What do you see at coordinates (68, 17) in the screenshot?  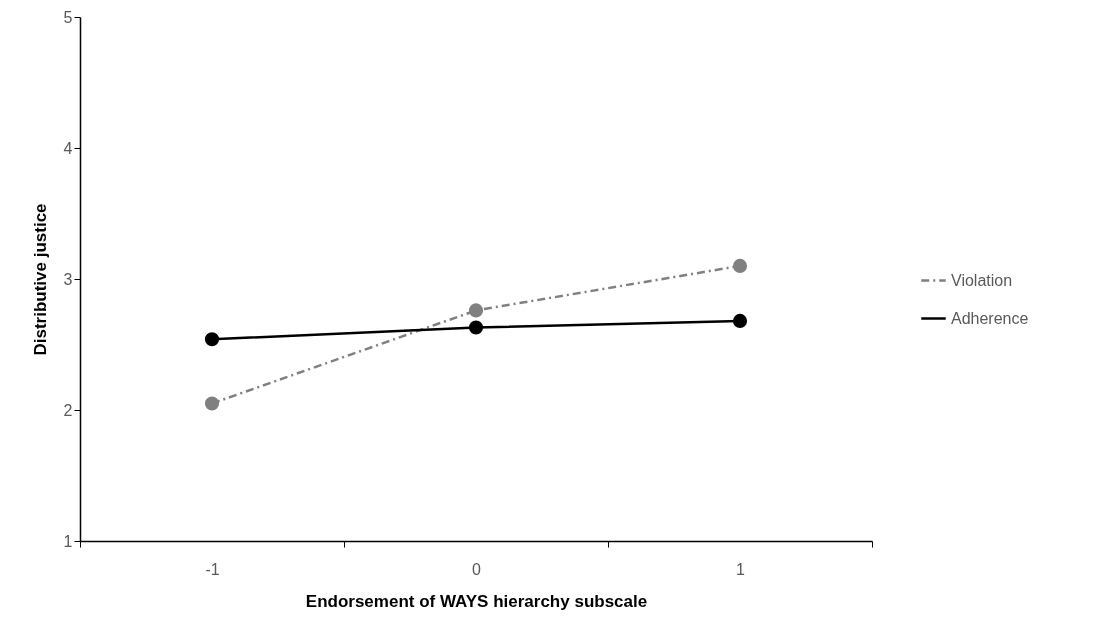 I see `y-tick-label: 5` at bounding box center [68, 17].